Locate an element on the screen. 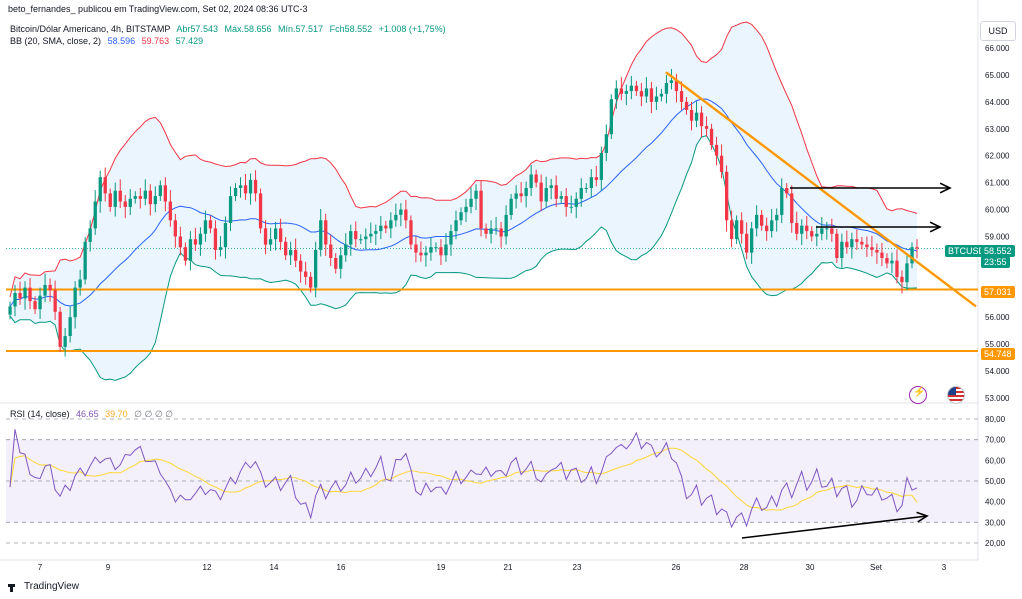 This screenshot has width=1022, height=599. rsi-value: 46.65 is located at coordinates (87, 414).